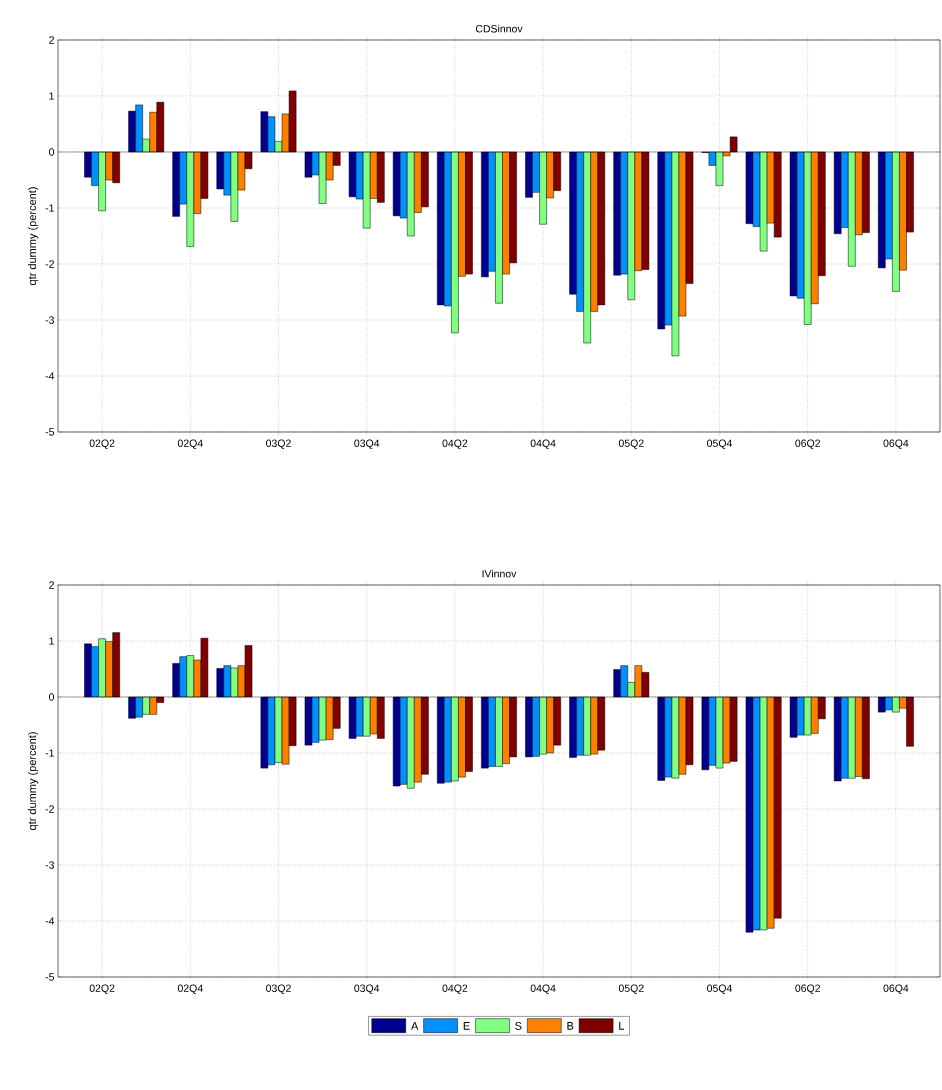  What do you see at coordinates (570, 1026) in the screenshot?
I see `legend-label: B` at bounding box center [570, 1026].